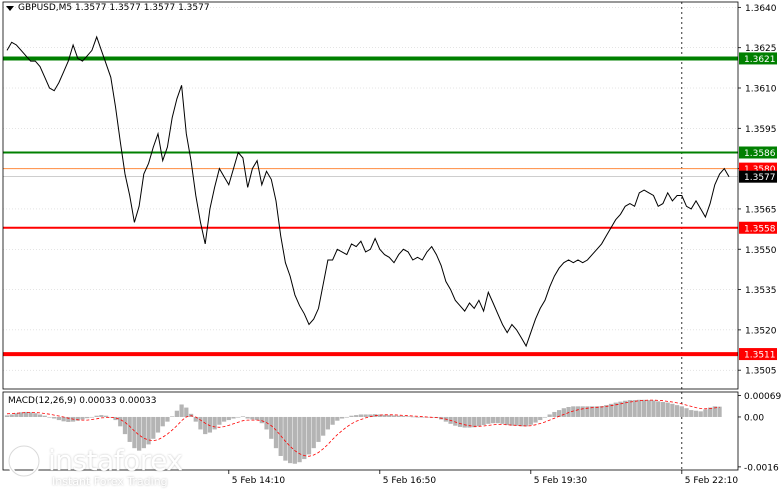  What do you see at coordinates (761, 210) in the screenshot?
I see `price-axis-label: 1.3565` at bounding box center [761, 210].